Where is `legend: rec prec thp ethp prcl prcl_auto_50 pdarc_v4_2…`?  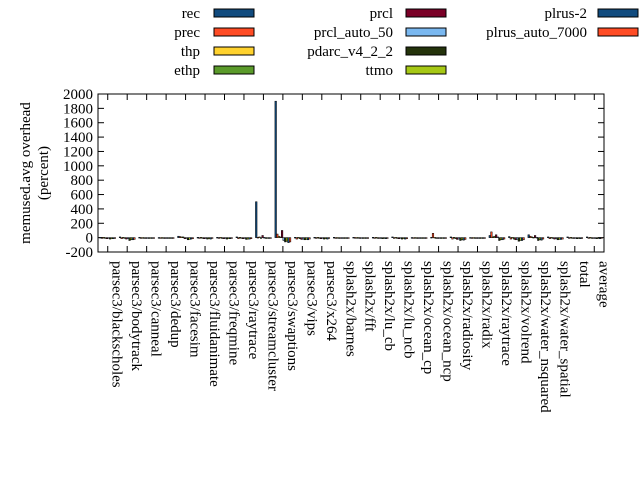
legend: rec prec thp ethp prcl prcl_auto_50 pdarc_v4_2… is located at coordinates (406, 42).